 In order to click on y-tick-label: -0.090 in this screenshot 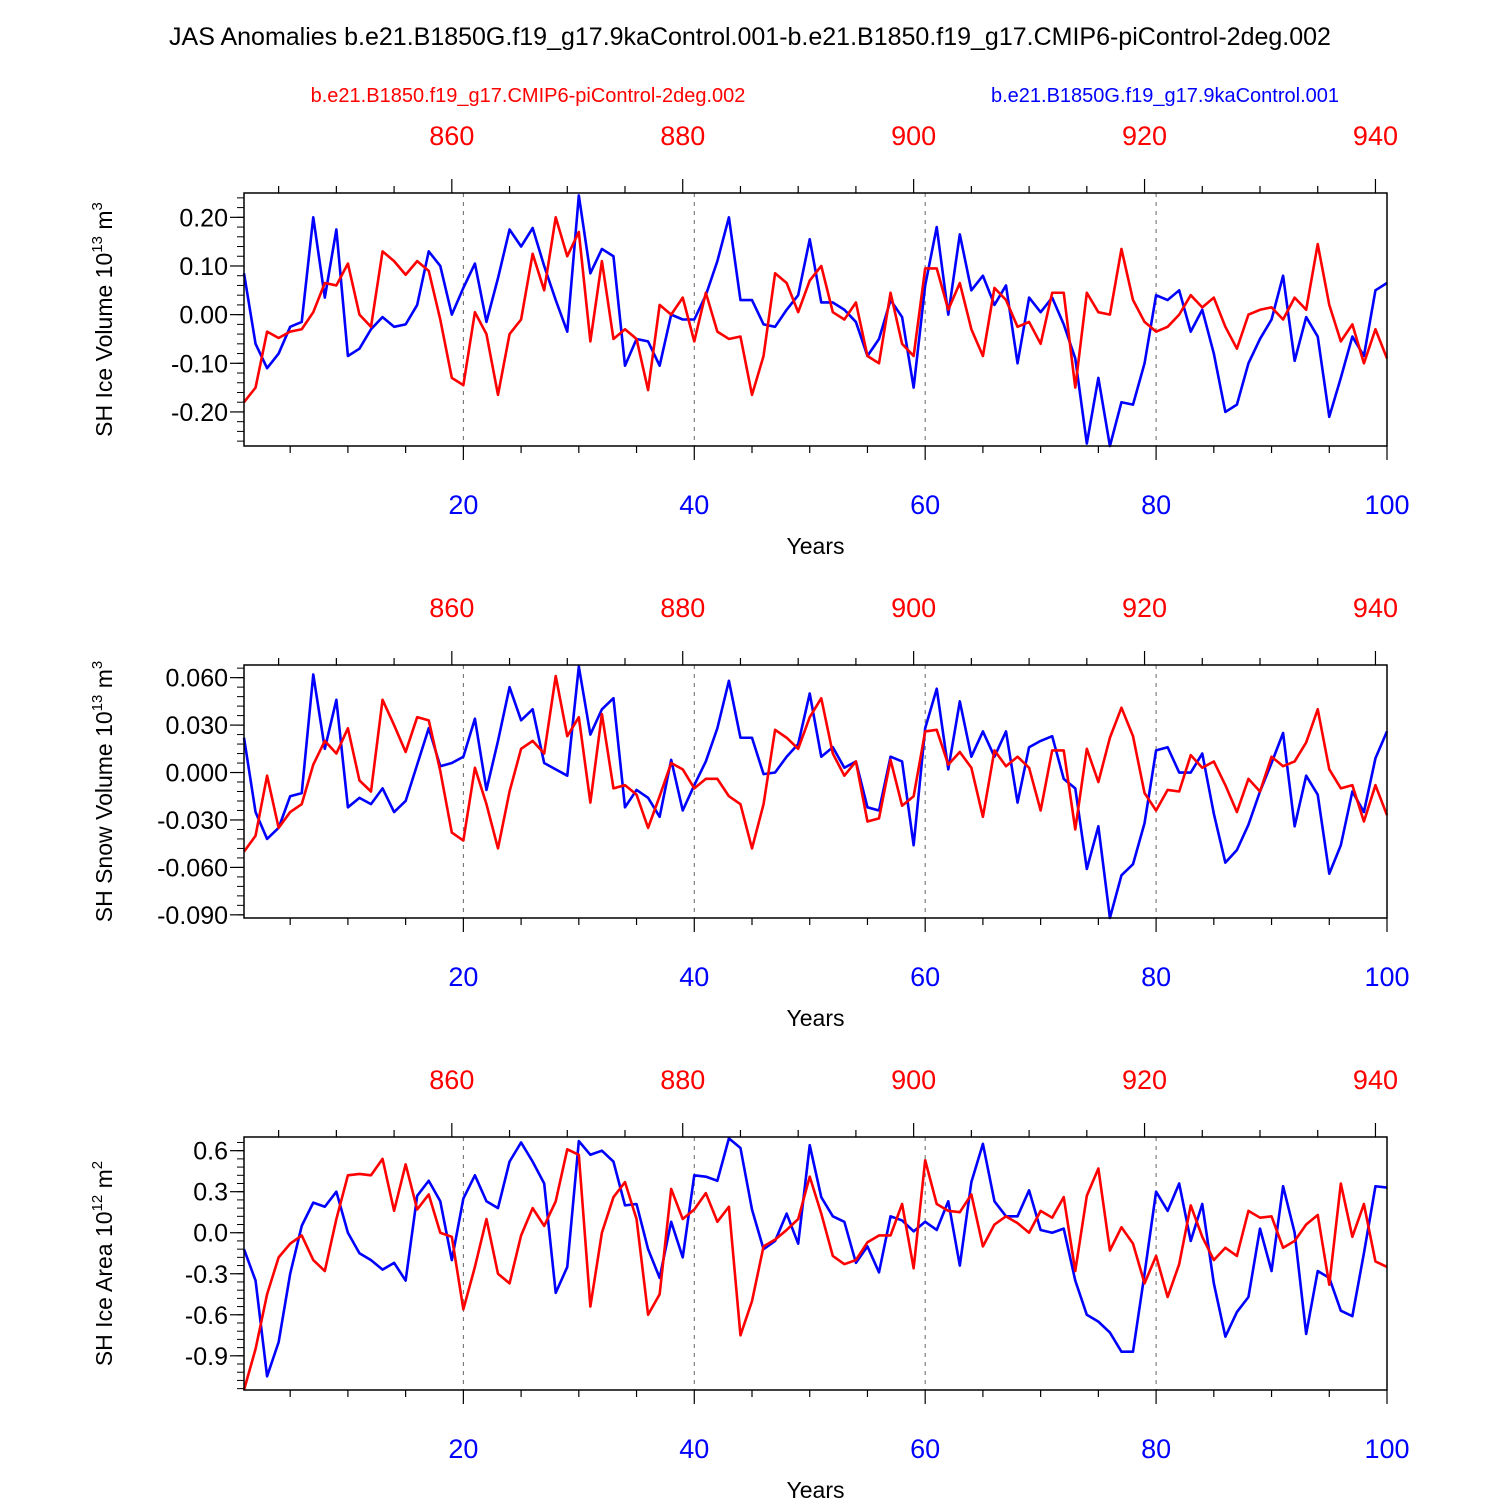, I will do `click(192, 916)`.